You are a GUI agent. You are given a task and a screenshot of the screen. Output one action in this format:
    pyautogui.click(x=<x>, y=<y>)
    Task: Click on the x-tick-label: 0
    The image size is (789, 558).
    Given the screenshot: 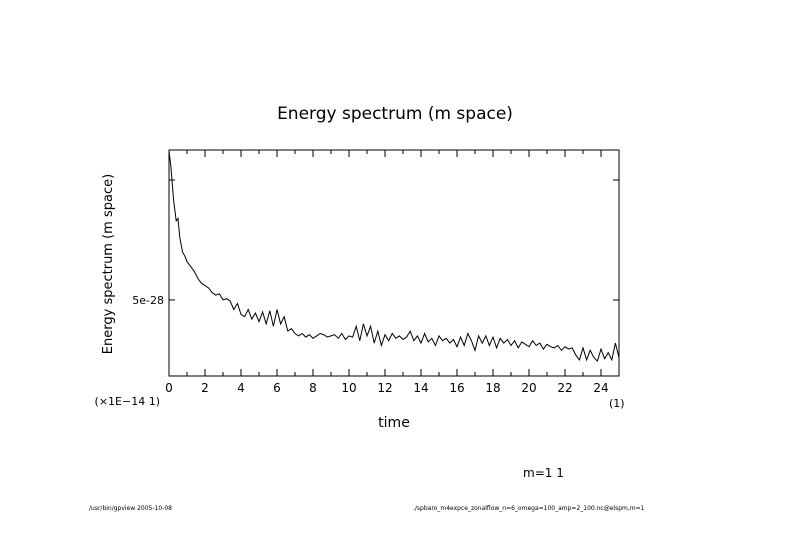 What is the action you would take?
    pyautogui.click(x=169, y=388)
    